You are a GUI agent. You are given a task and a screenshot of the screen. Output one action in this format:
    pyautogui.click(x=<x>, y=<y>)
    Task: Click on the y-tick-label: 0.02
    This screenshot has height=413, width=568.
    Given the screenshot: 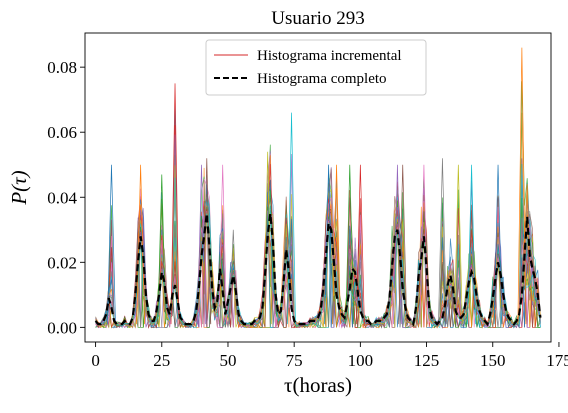 What is the action you would take?
    pyautogui.click(x=62, y=262)
    